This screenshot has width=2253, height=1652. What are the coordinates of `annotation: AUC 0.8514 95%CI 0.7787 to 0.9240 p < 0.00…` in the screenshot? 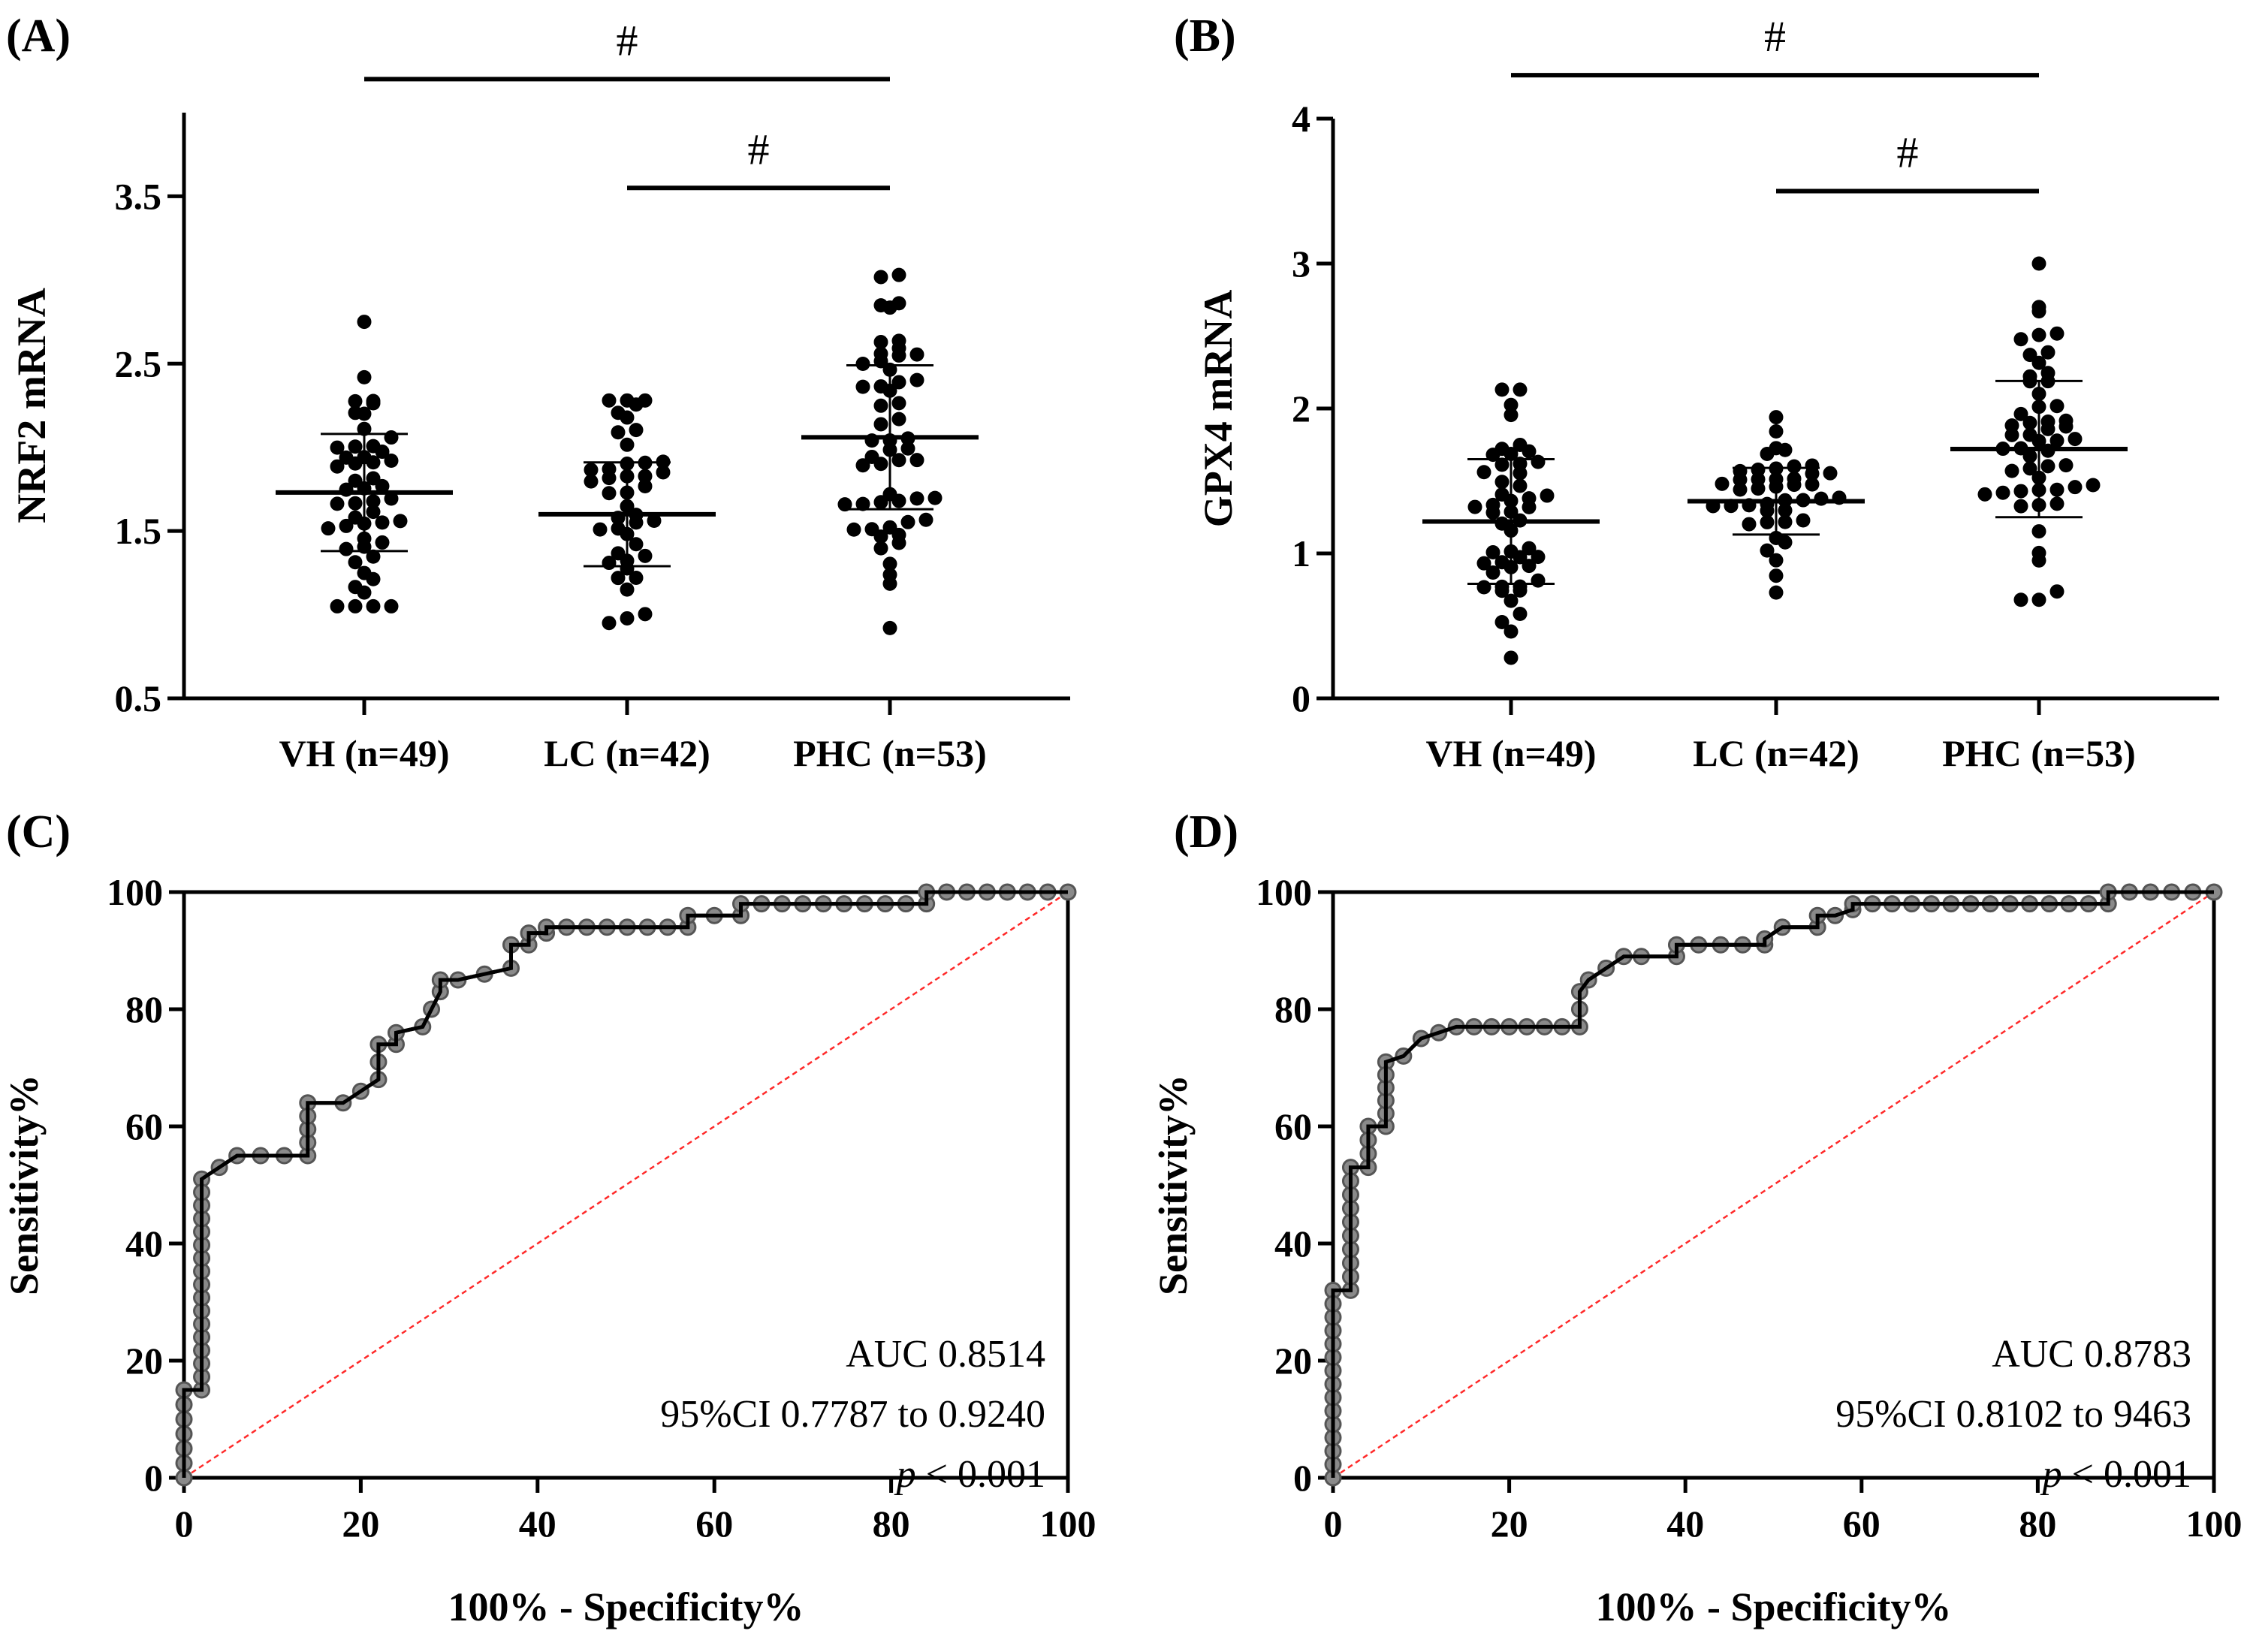 It's located at (853, 1414).